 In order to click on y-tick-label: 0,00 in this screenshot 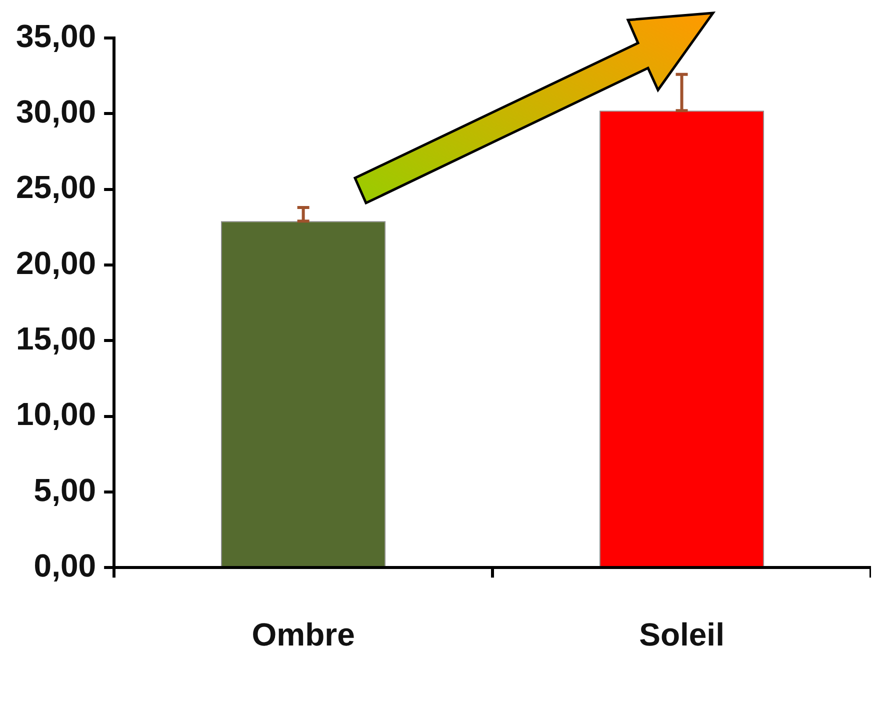, I will do `click(65, 565)`.